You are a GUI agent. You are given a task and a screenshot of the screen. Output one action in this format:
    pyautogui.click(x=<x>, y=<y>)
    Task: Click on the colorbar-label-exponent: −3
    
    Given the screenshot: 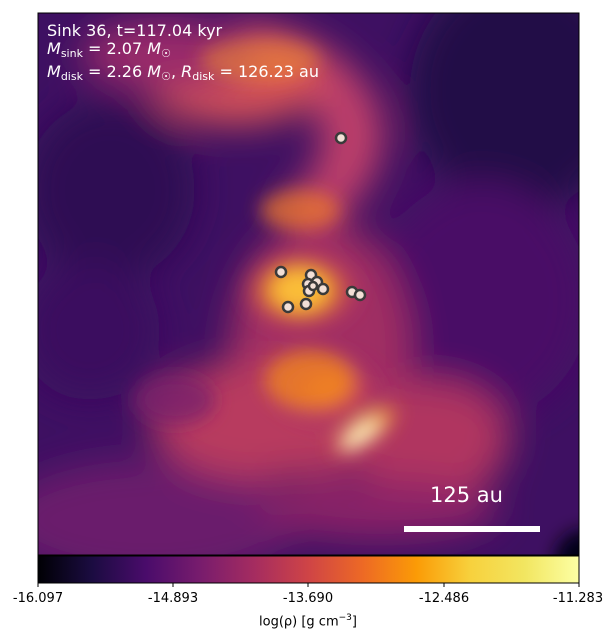 What is the action you would take?
    pyautogui.click(x=345, y=618)
    